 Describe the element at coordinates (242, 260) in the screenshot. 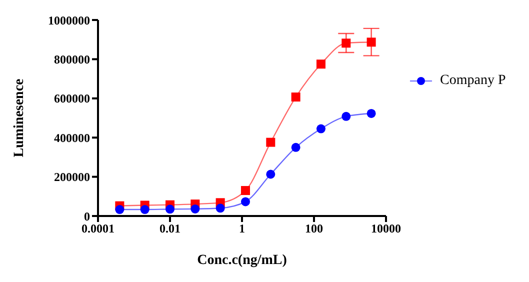

I see `x-axis-title: Conc.c(ng/mL)` at that location.